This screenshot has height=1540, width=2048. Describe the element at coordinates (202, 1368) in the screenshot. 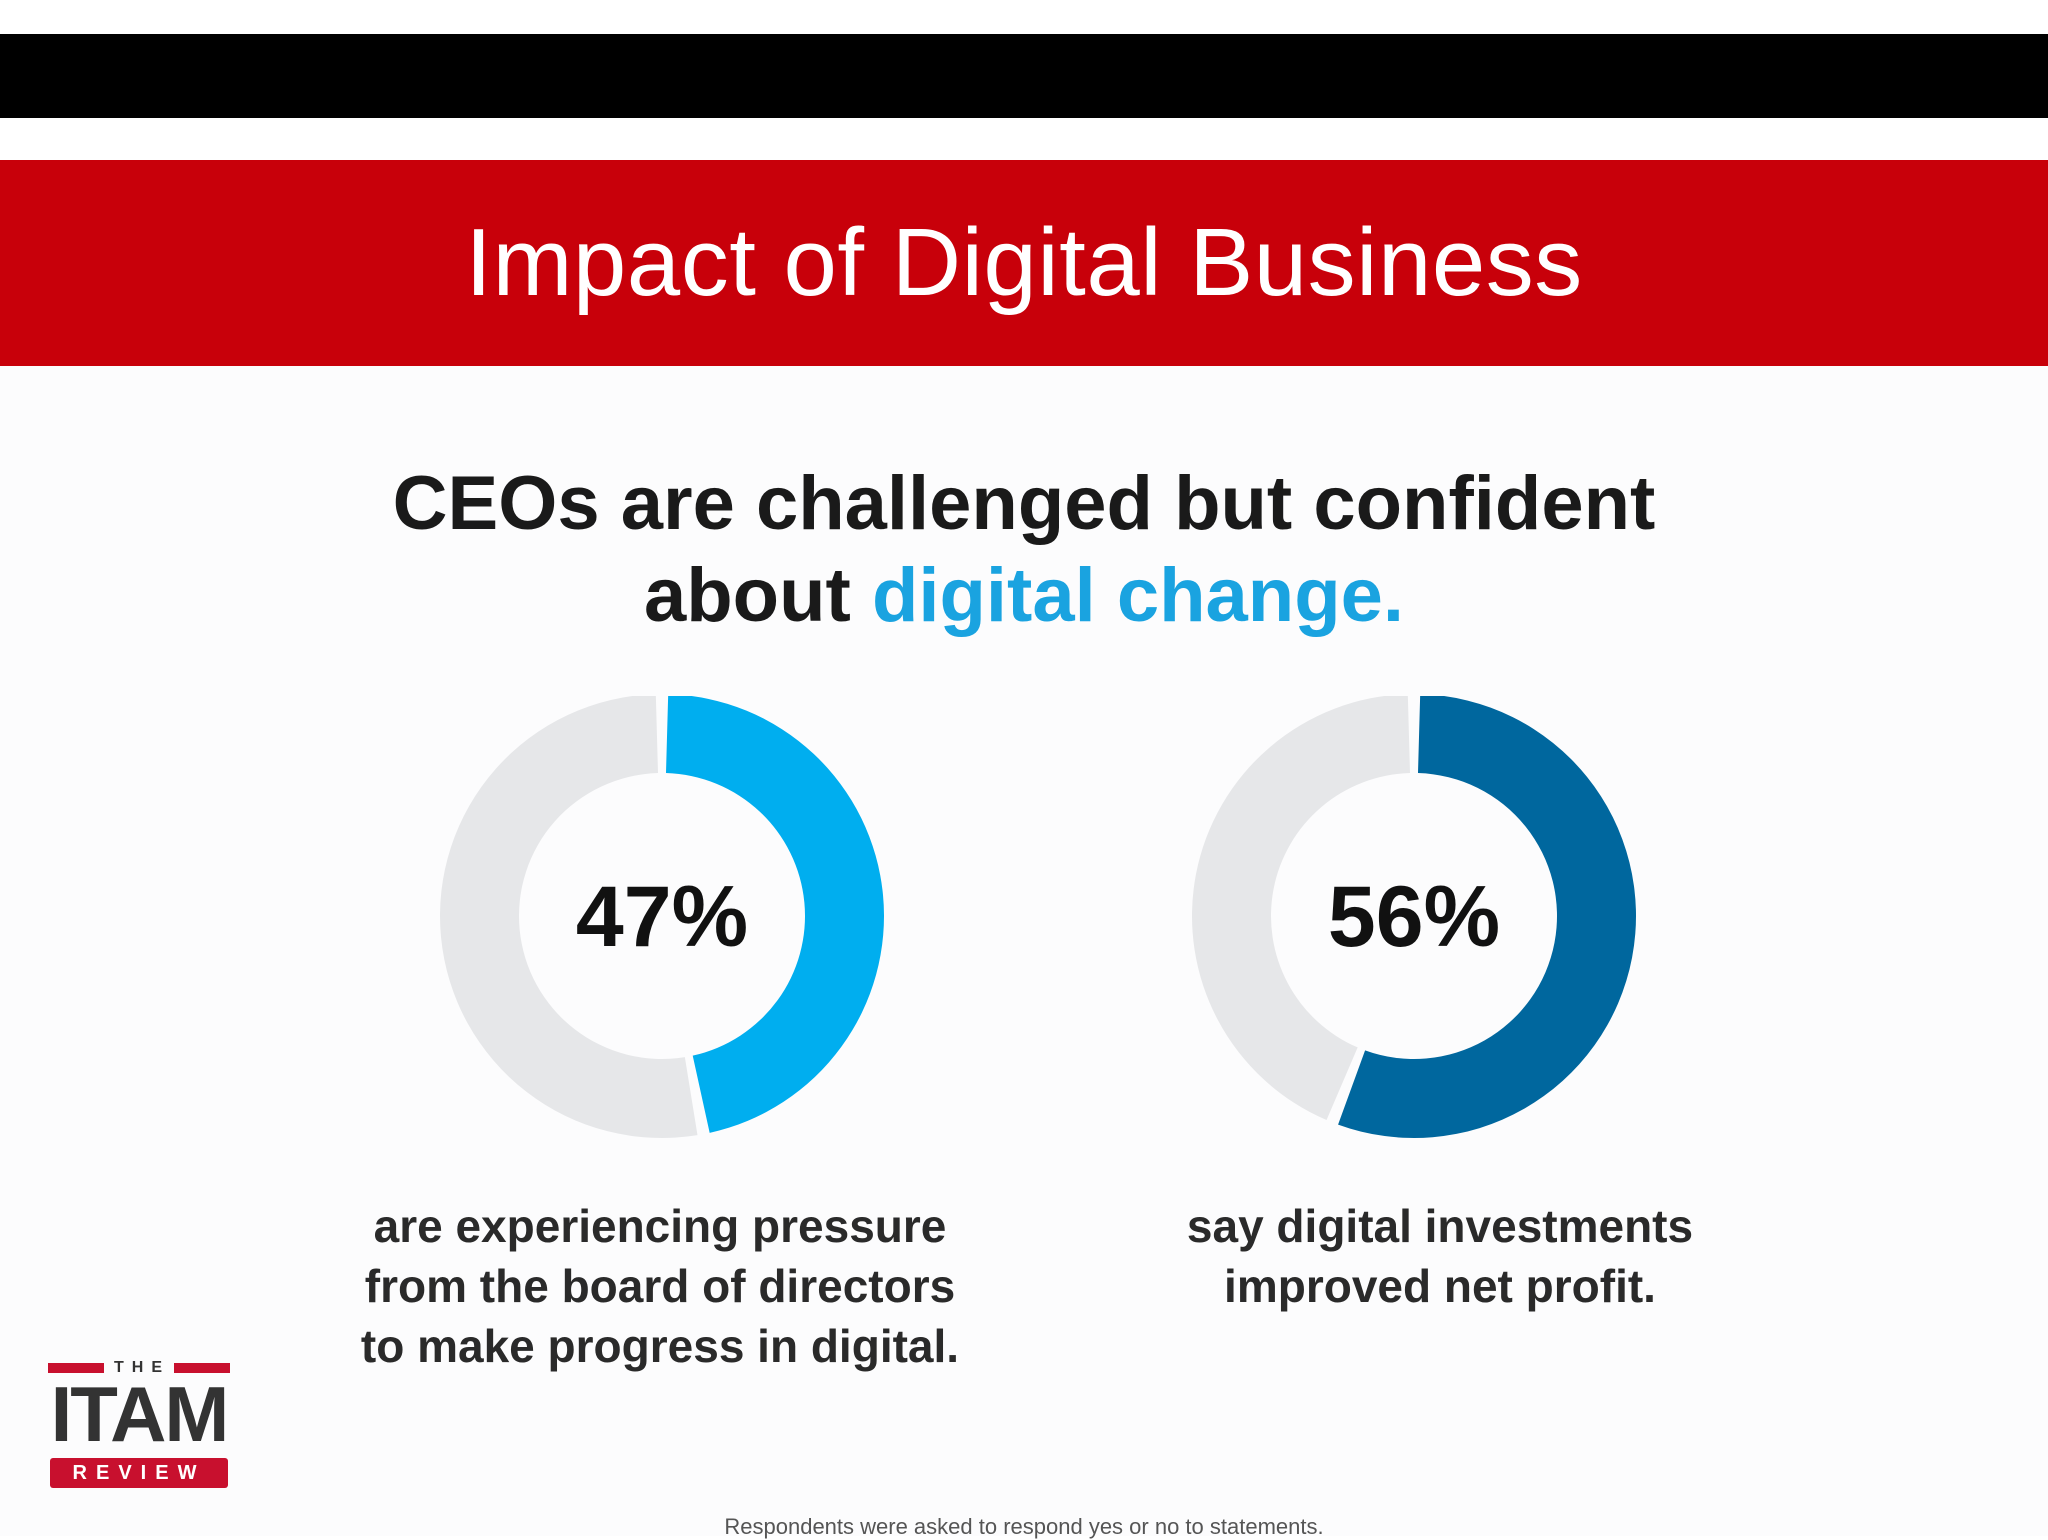

I see `logo-line-right` at that location.